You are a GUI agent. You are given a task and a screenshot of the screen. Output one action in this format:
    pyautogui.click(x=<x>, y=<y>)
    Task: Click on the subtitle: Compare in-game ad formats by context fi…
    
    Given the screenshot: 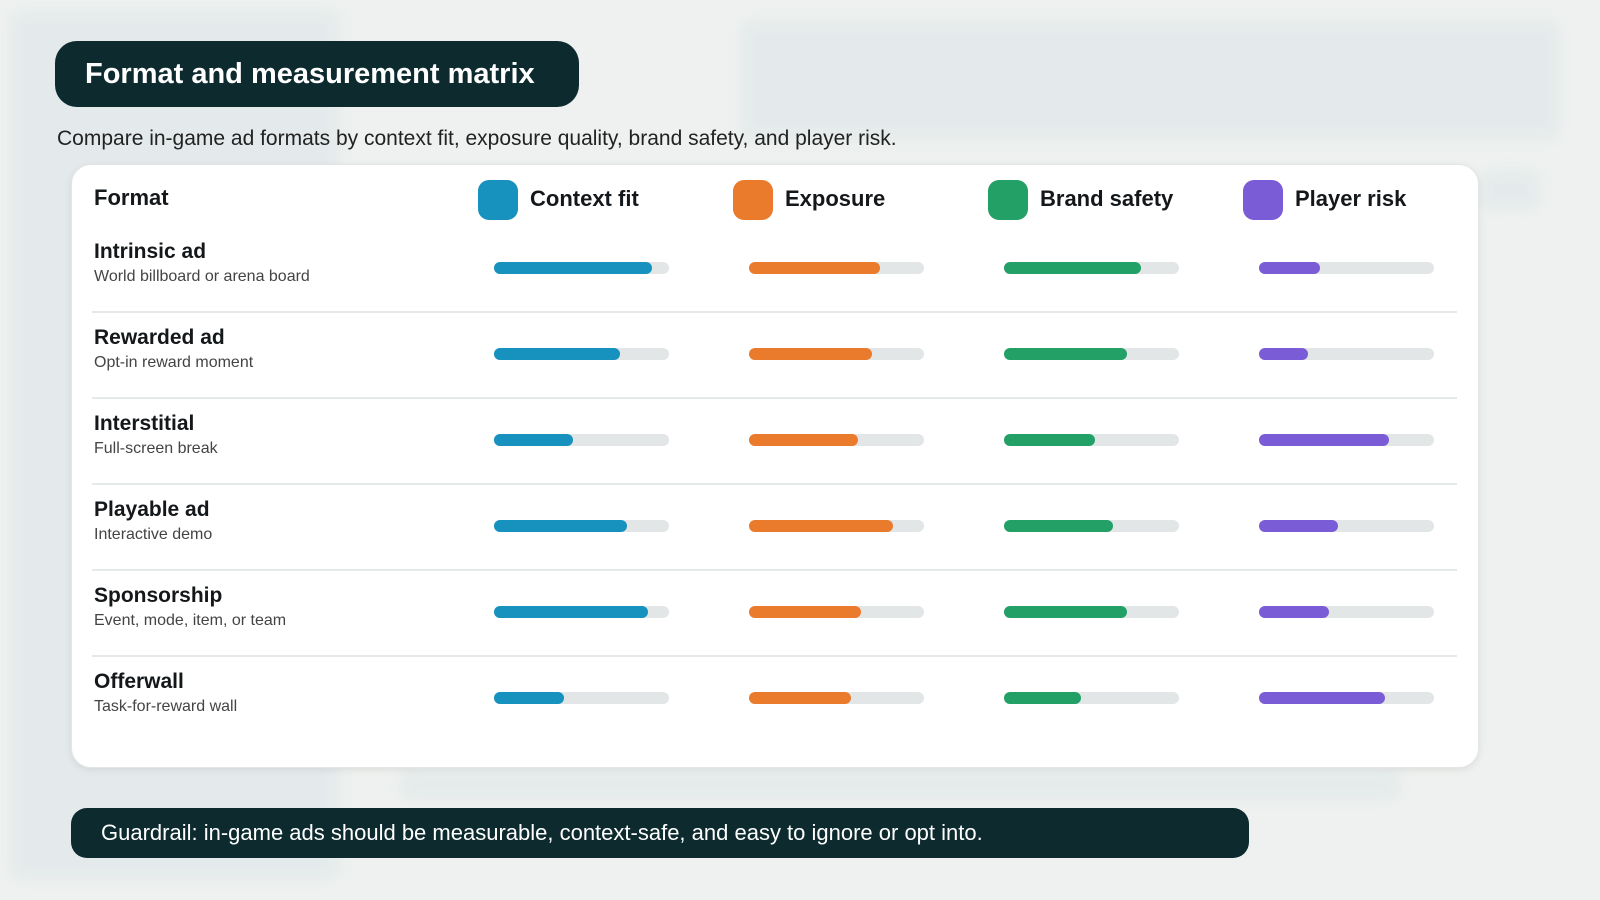 What is the action you would take?
    pyautogui.click(x=477, y=138)
    